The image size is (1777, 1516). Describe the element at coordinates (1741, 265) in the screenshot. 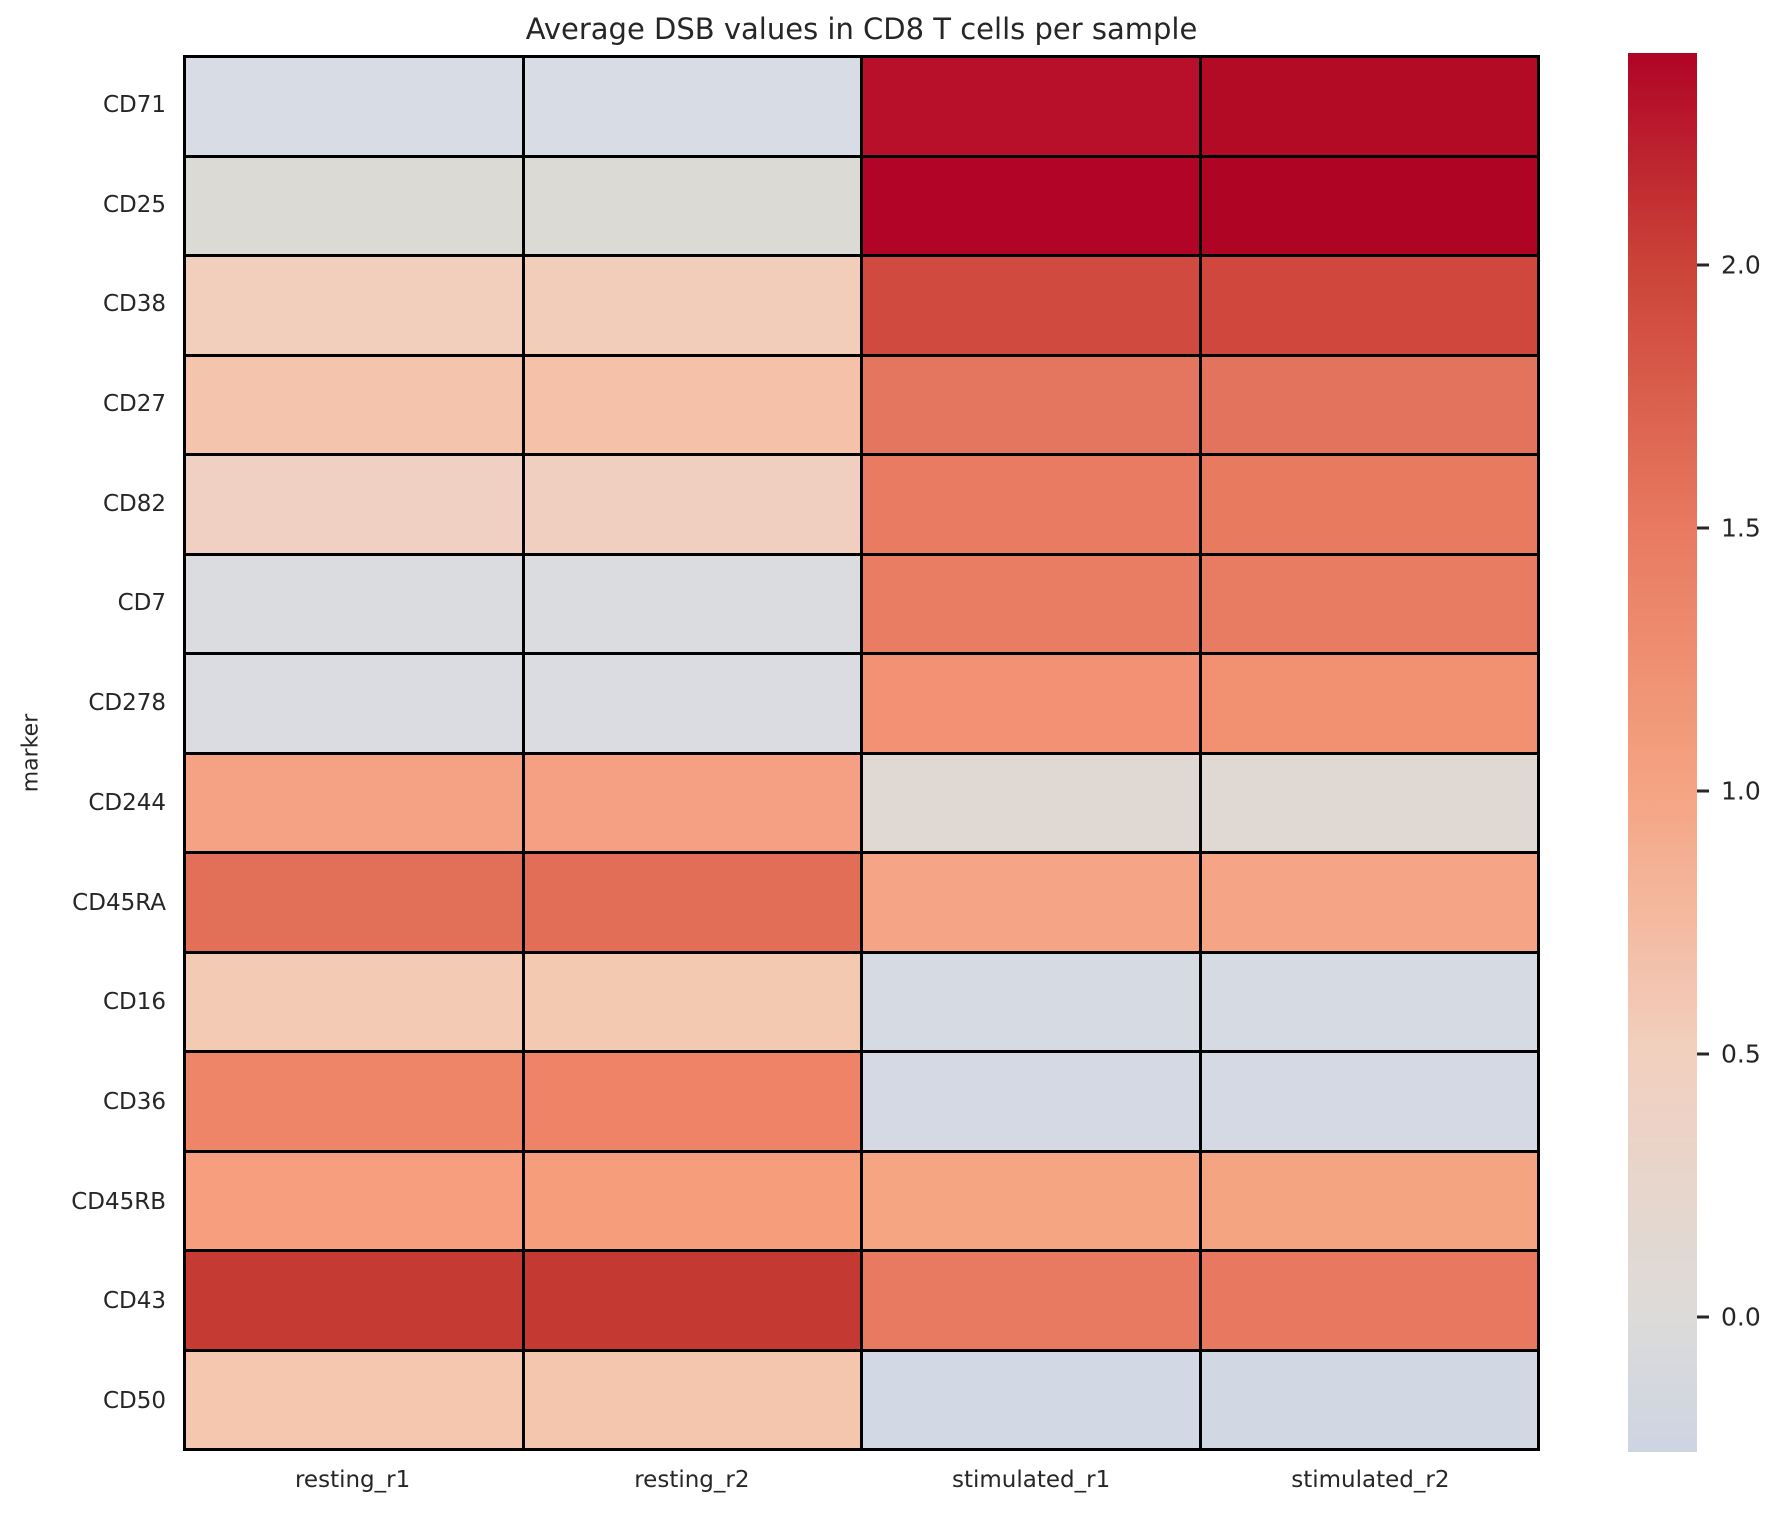

I see `colorbar-tick-label: 2.0` at that location.